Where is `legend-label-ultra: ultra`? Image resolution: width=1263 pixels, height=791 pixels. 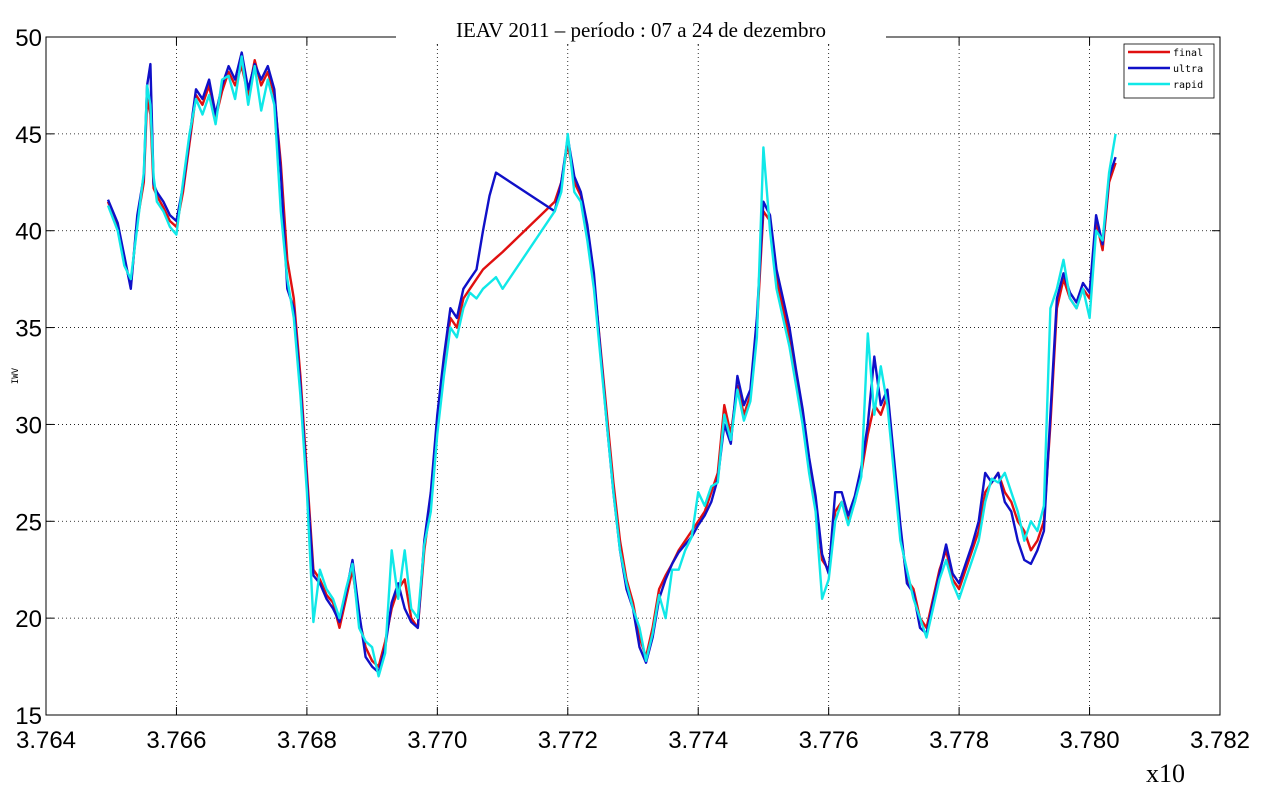
legend-label-ultra: ultra is located at coordinates (1188, 69).